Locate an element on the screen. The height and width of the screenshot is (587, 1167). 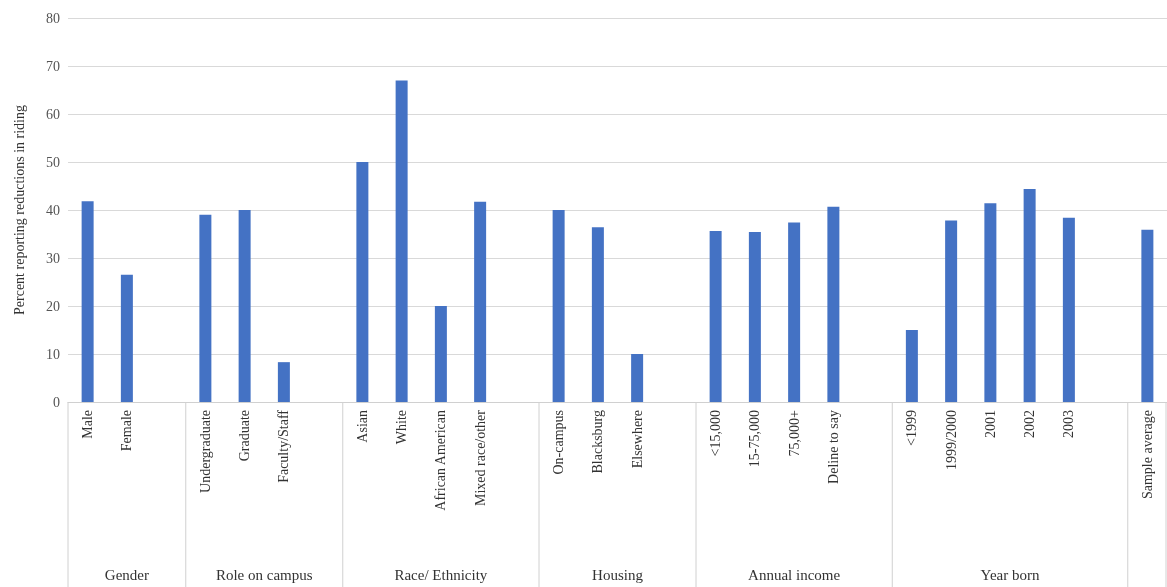
text: Race/ Ethnicity is located at coordinates (441, 575).